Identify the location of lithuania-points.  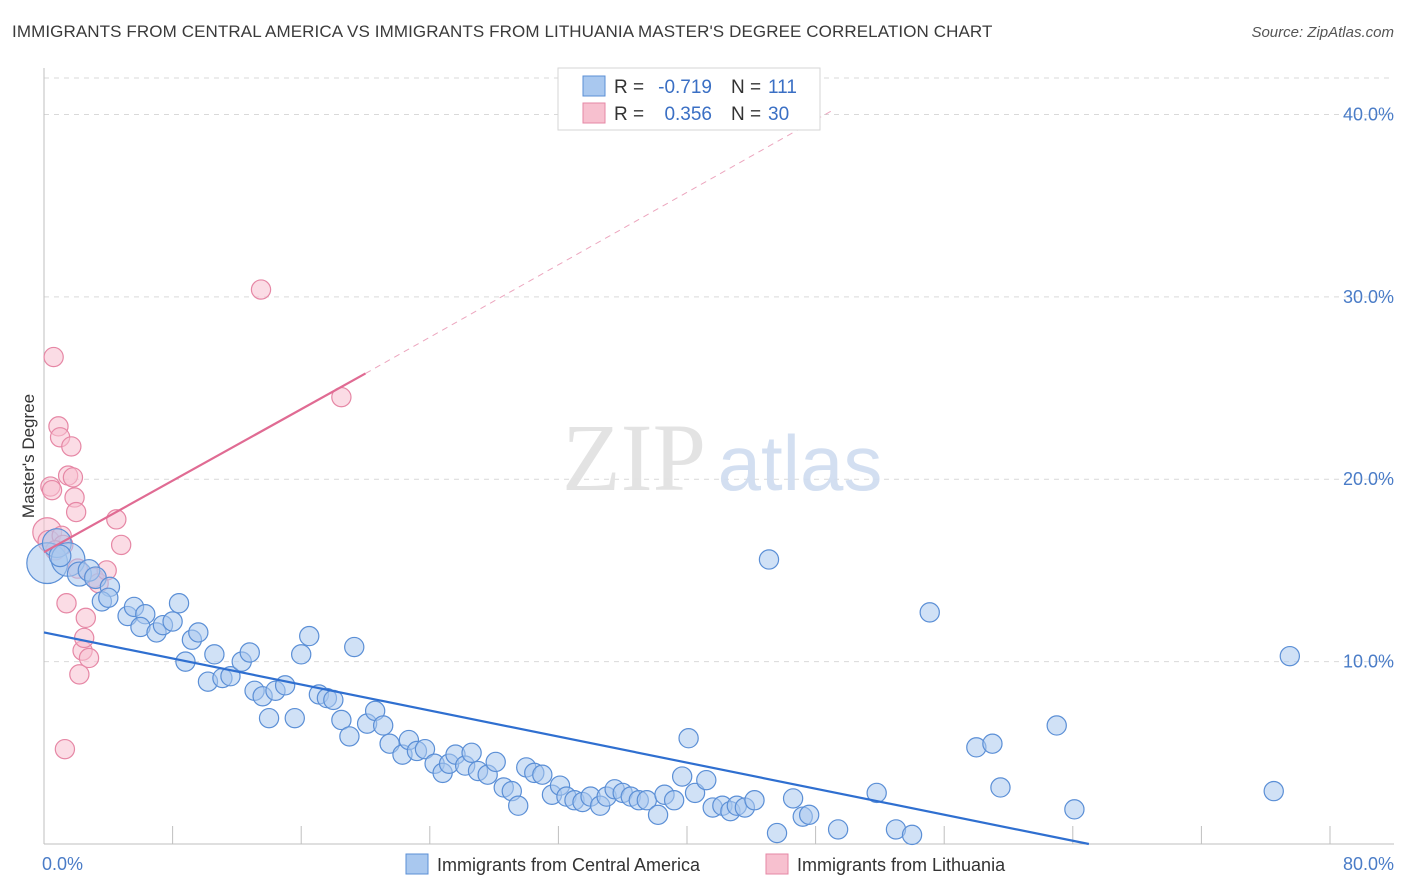
(192, 519).